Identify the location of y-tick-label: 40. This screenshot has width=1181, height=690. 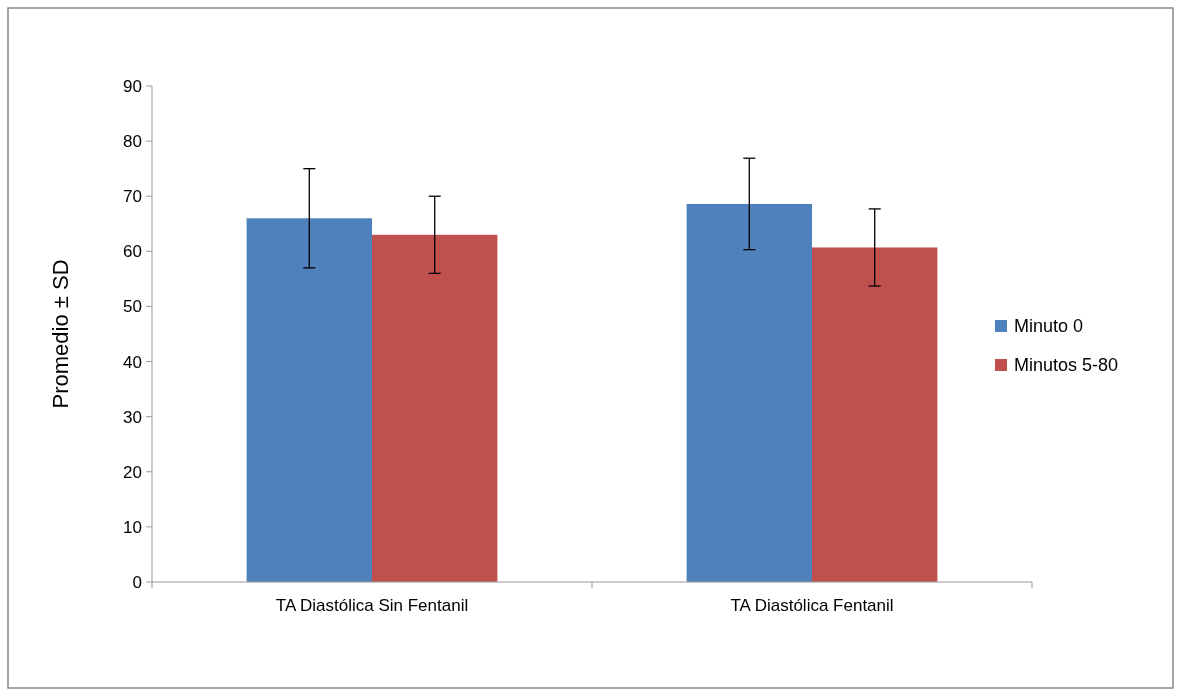
(132, 362).